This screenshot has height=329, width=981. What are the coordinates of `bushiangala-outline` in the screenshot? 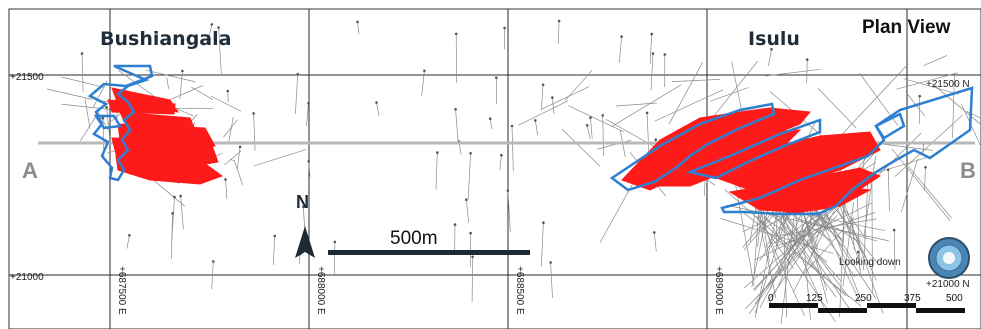 It's located at (120, 123).